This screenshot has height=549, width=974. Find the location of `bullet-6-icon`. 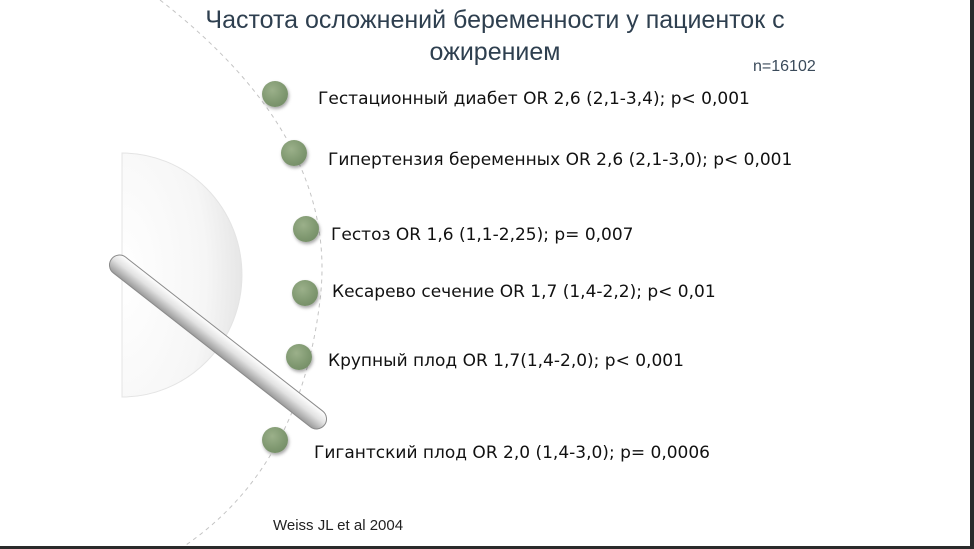

bullet-6-icon is located at coordinates (275, 440).